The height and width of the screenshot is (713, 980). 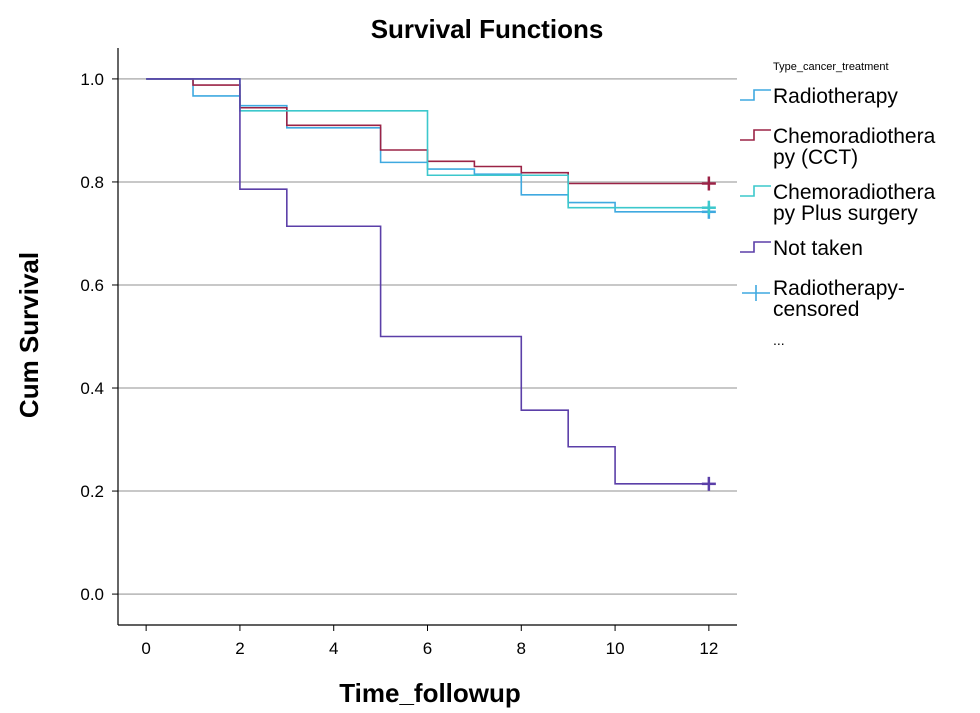 What do you see at coordinates (427, 648) in the screenshot?
I see `x-tick-label: 6` at bounding box center [427, 648].